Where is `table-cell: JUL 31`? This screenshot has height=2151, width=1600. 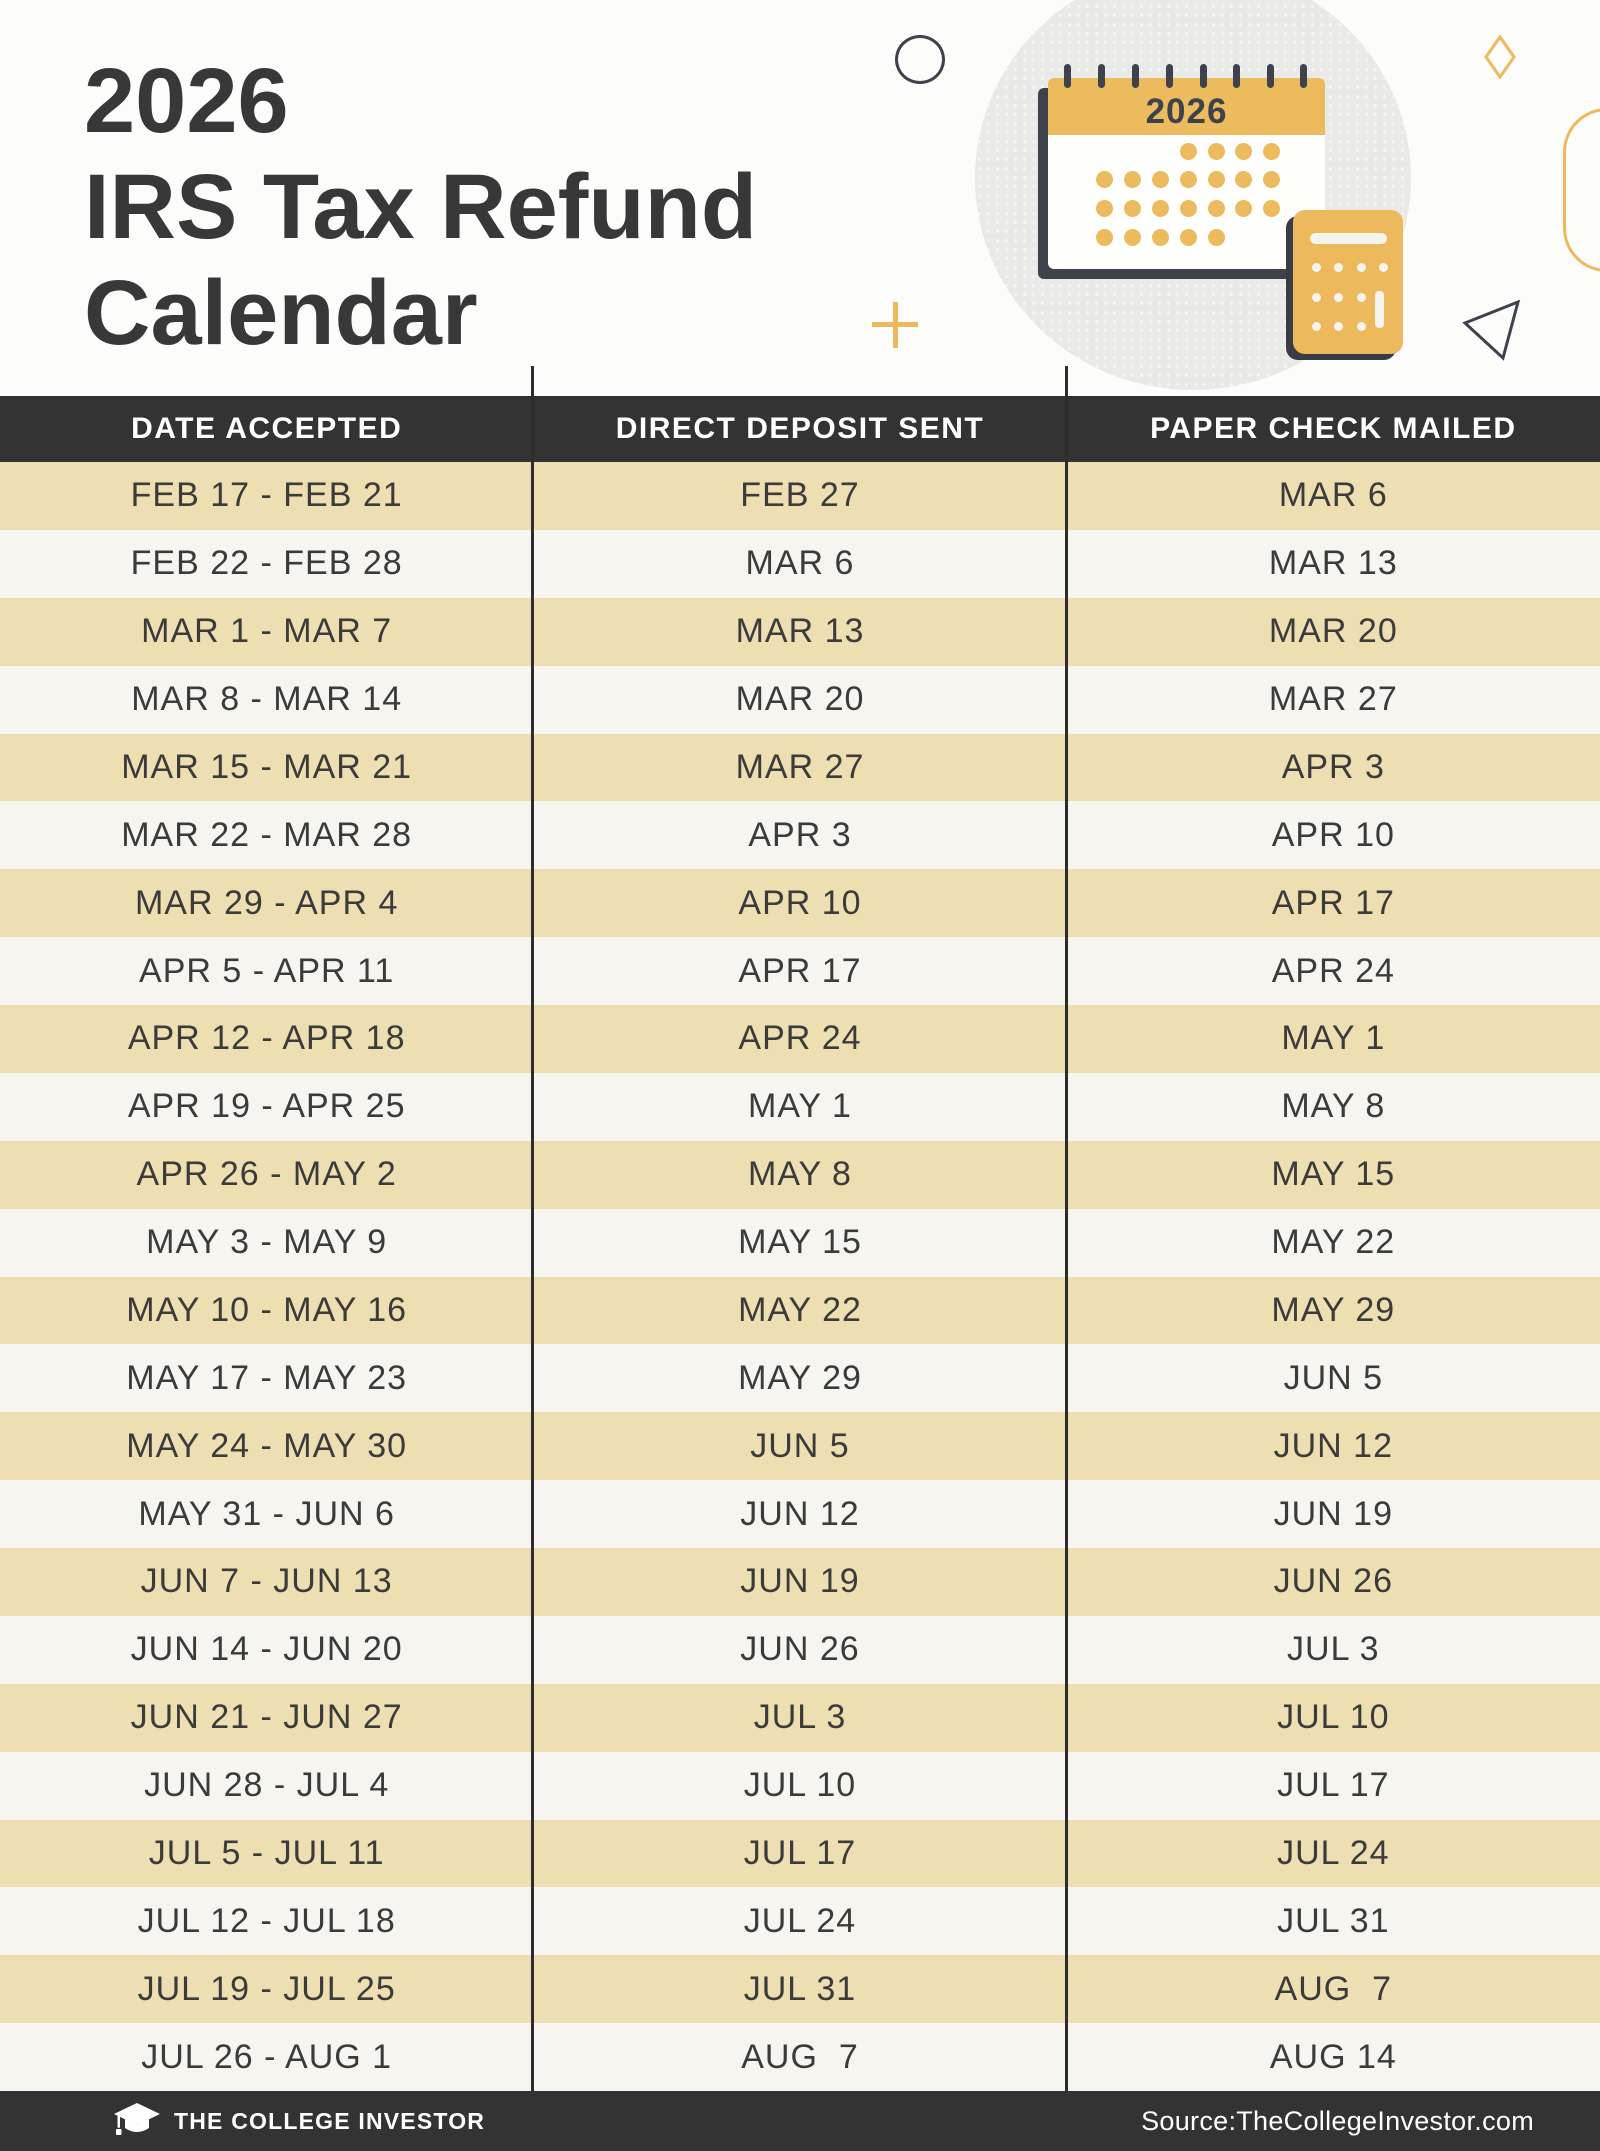
table-cell: JUL 31 is located at coordinates (1333, 1920).